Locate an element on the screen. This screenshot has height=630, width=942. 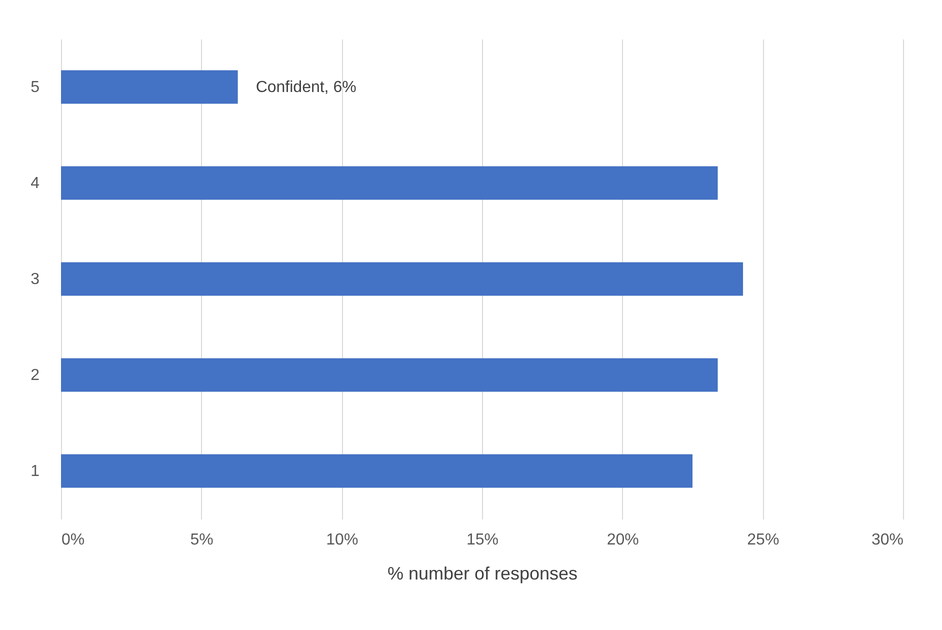
x-tick-label: 15% is located at coordinates (482, 540).